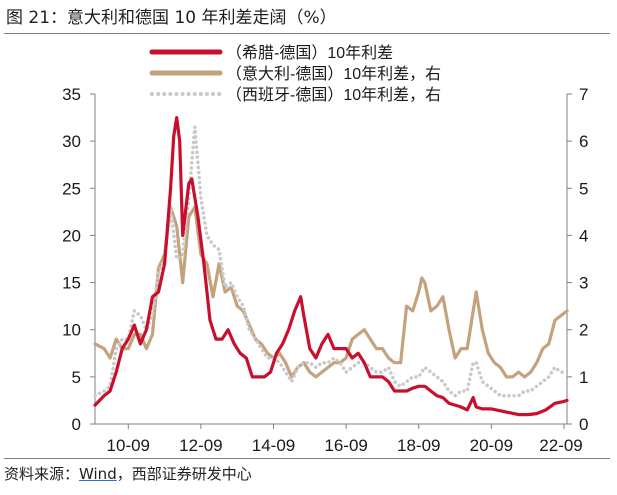  Describe the element at coordinates (184, 474) in the screenshot. I see `source-suffix: ，西部证券研发中心` at that location.